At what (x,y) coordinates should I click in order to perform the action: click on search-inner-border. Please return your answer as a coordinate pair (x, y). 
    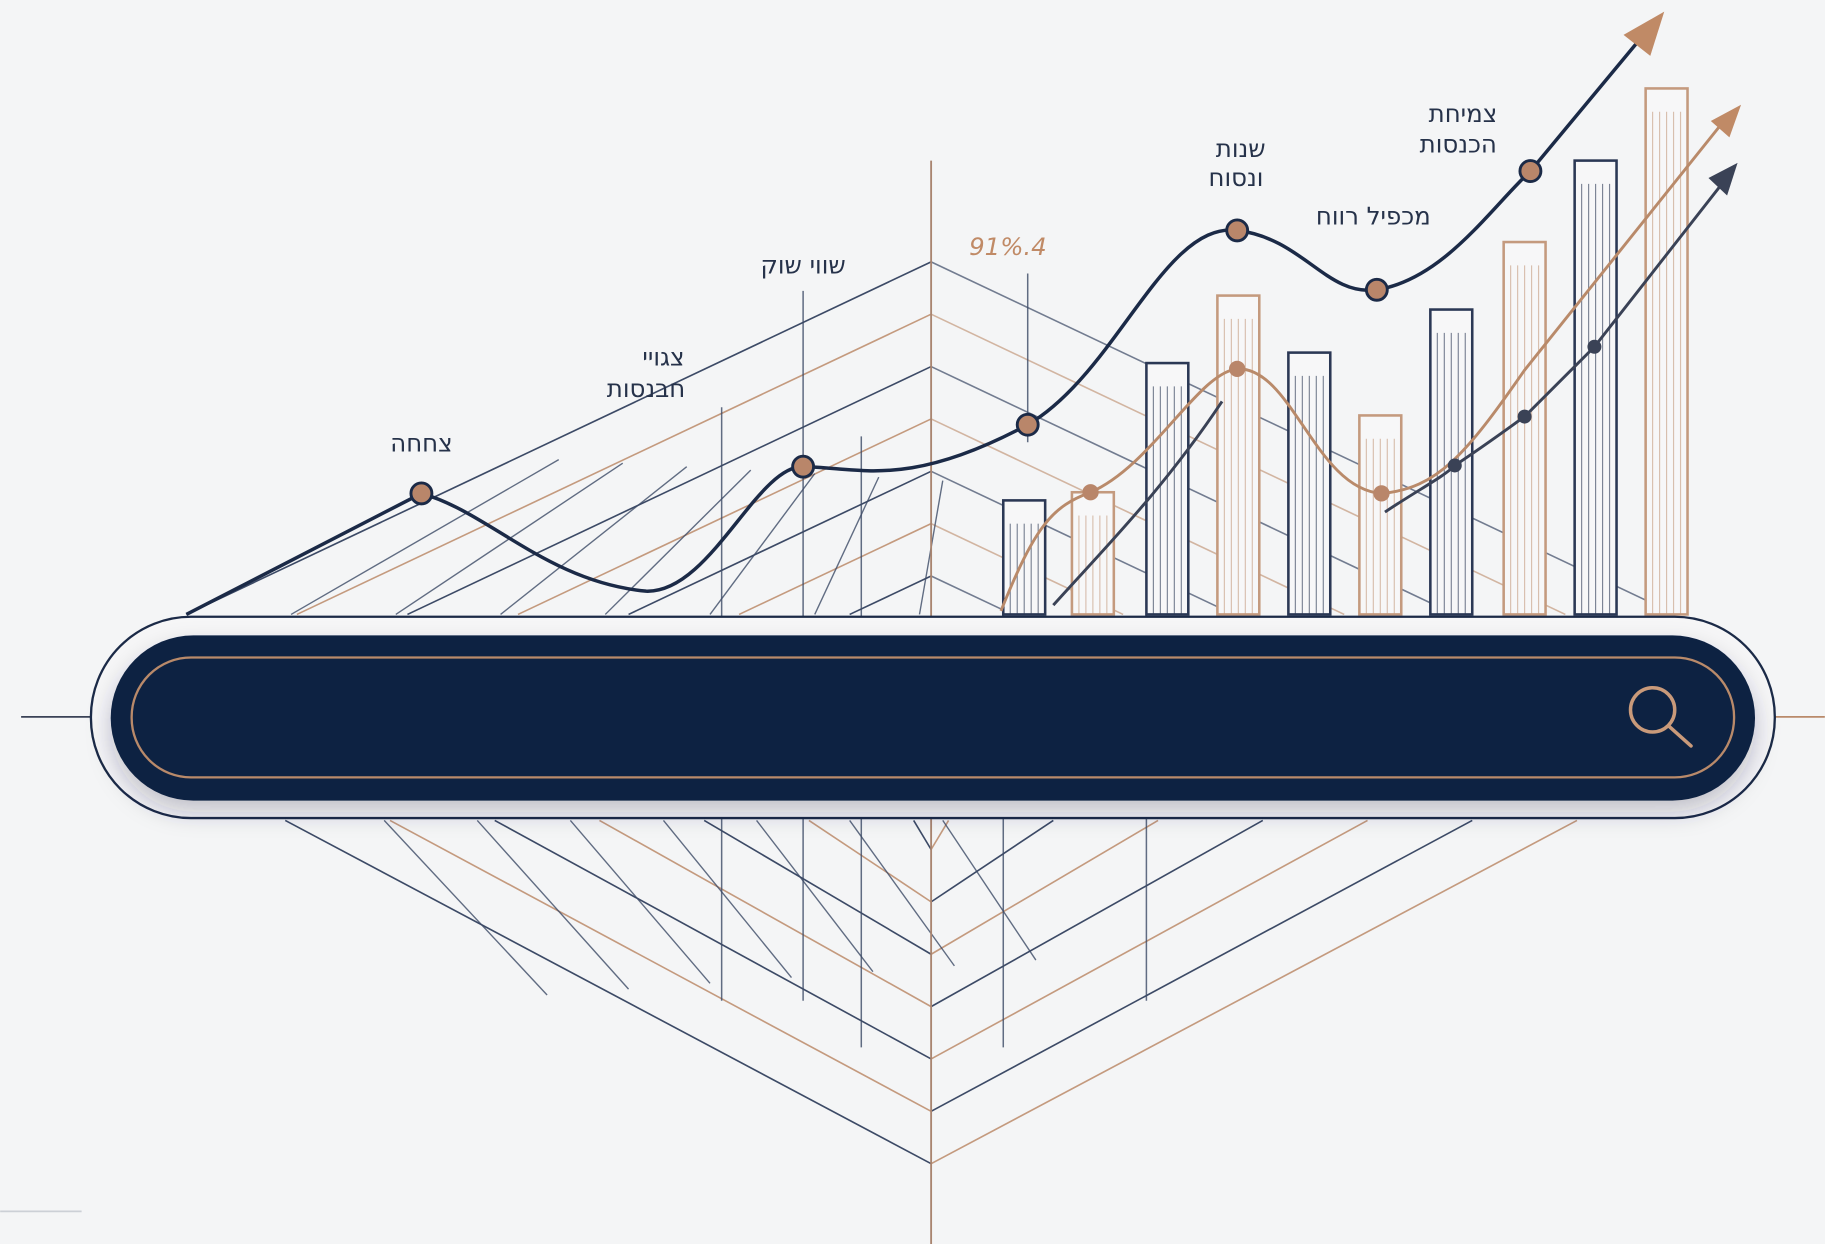
    Looking at the image, I should click on (933, 717).